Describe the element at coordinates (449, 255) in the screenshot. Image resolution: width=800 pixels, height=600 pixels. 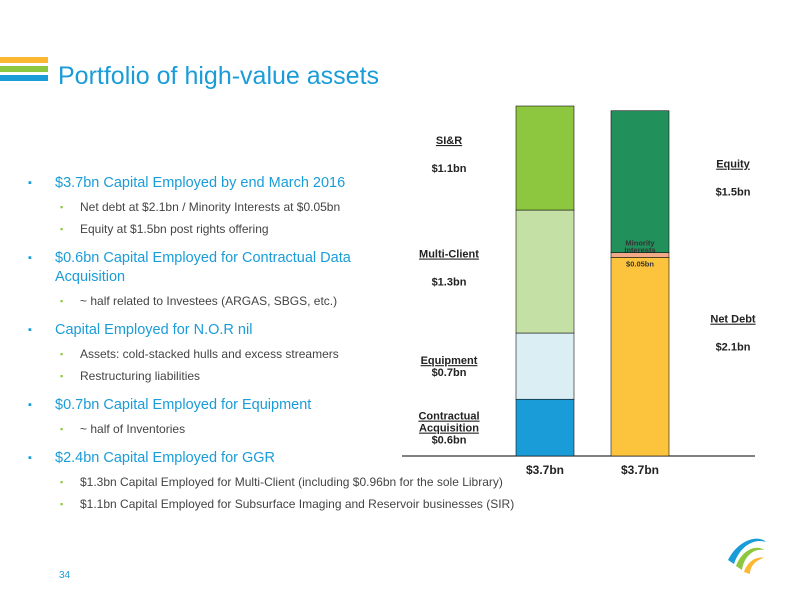
I see `series-name-label: Multi-Client` at that location.